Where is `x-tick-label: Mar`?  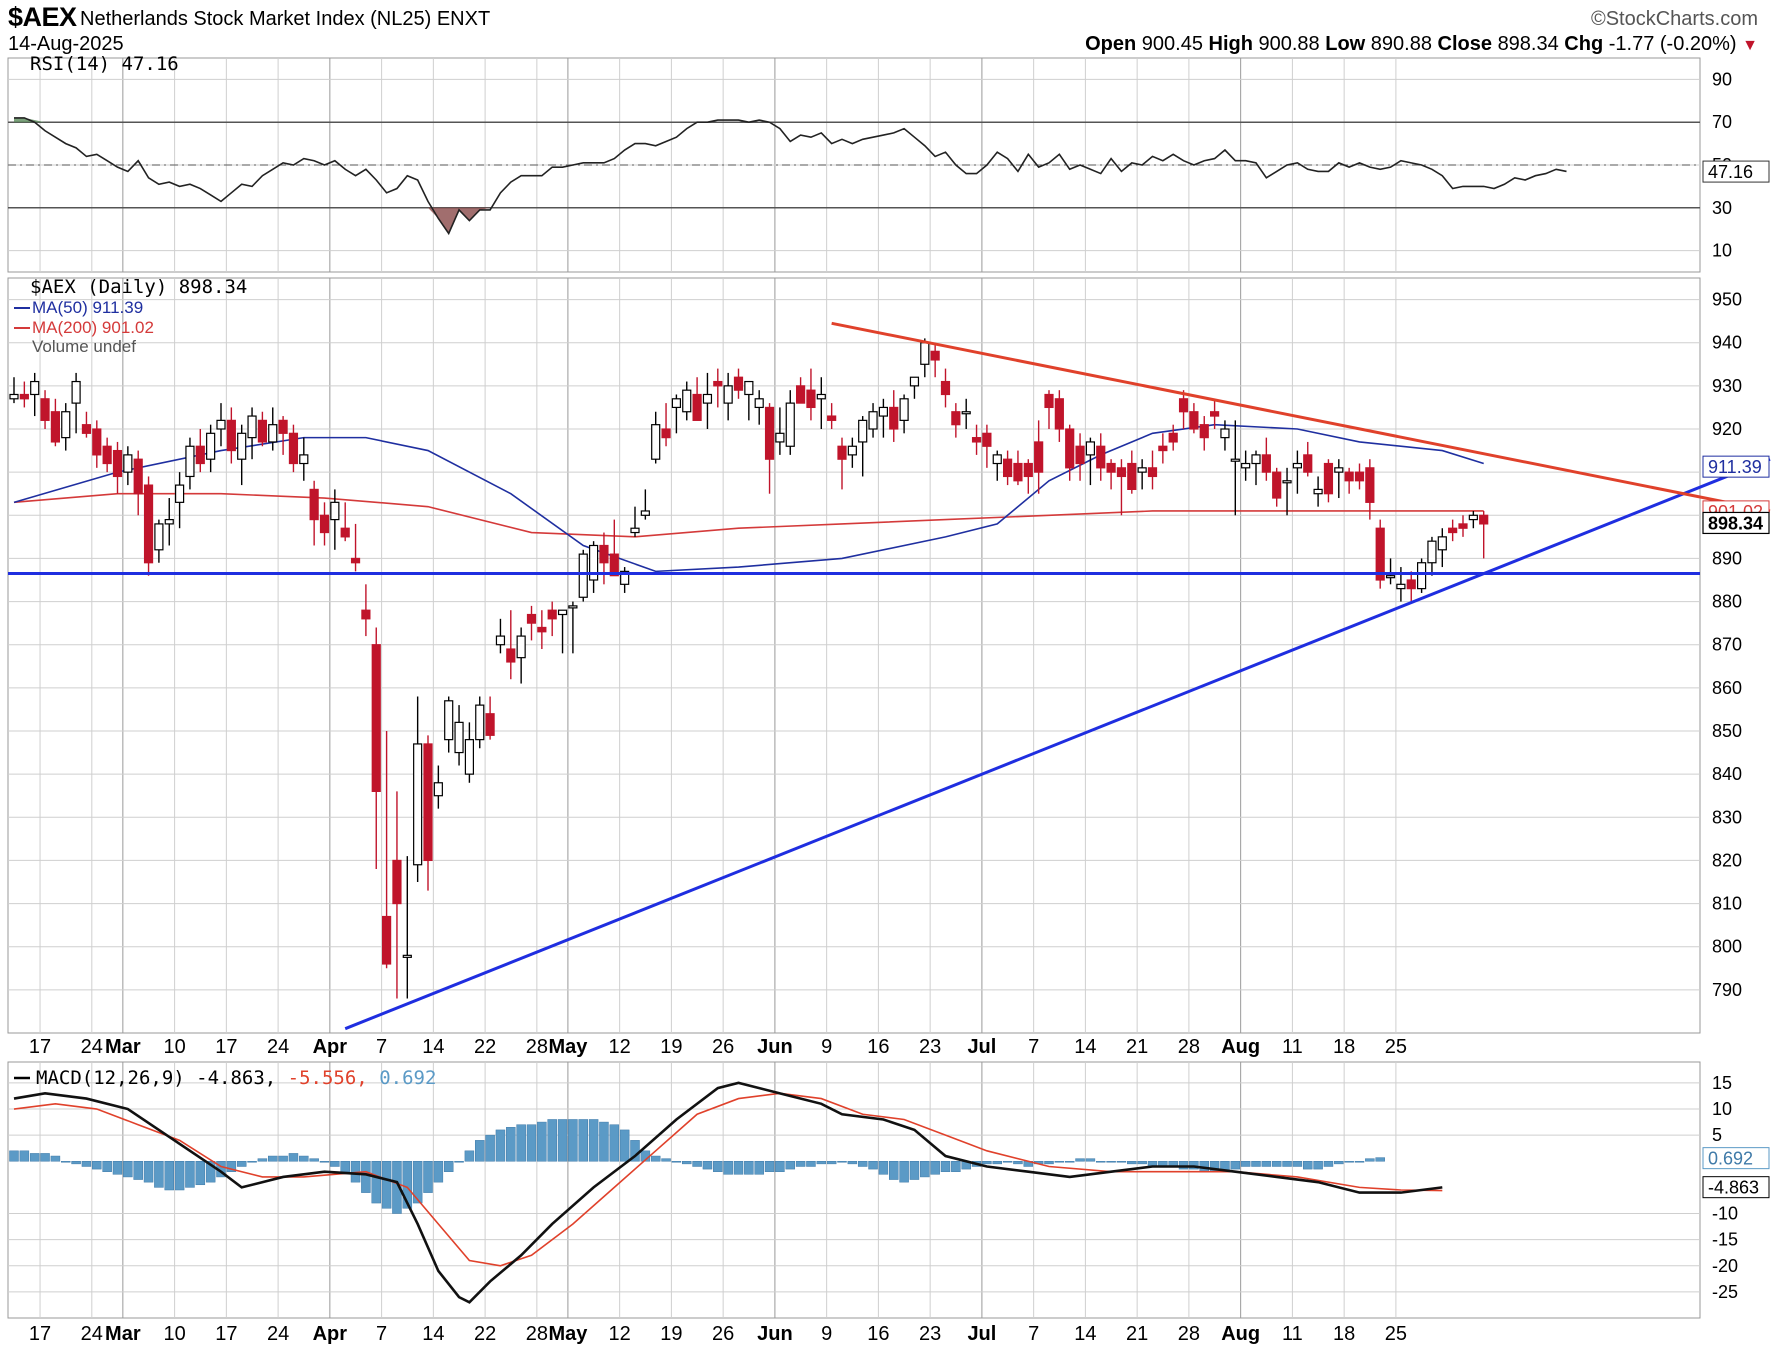
x-tick-label: Mar is located at coordinates (123, 1334).